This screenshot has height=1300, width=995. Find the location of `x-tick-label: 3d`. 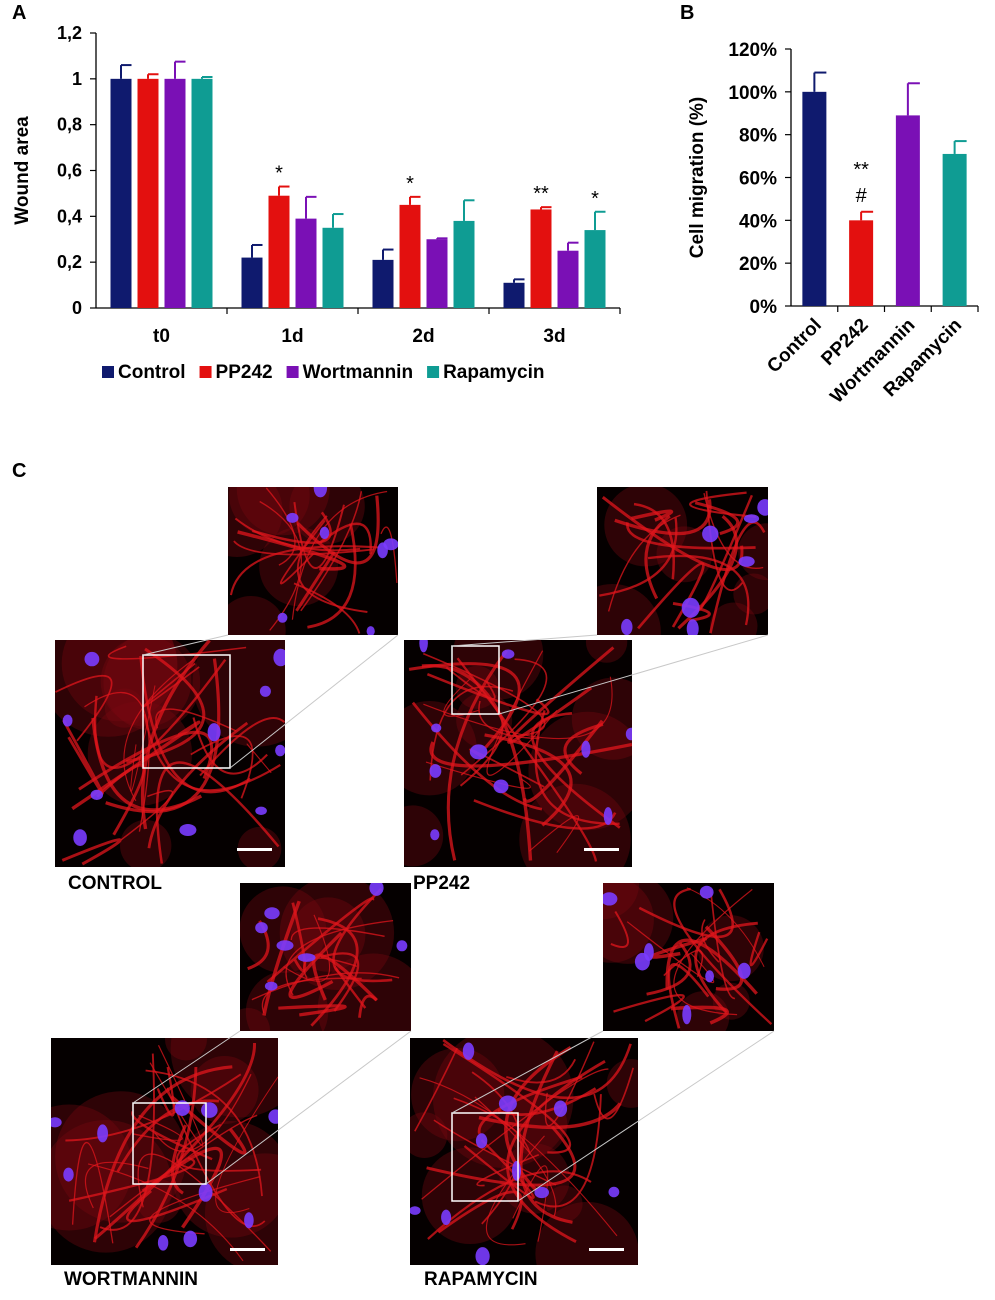

x-tick-label: 3d is located at coordinates (554, 336).